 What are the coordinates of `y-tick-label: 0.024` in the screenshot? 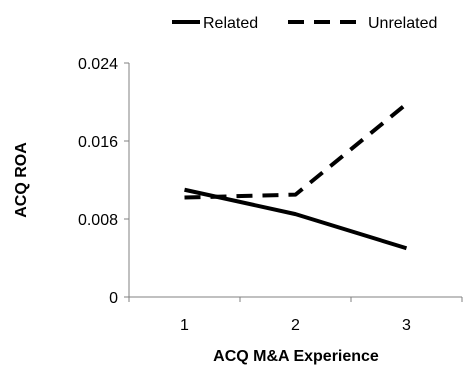 It's located at (98, 64).